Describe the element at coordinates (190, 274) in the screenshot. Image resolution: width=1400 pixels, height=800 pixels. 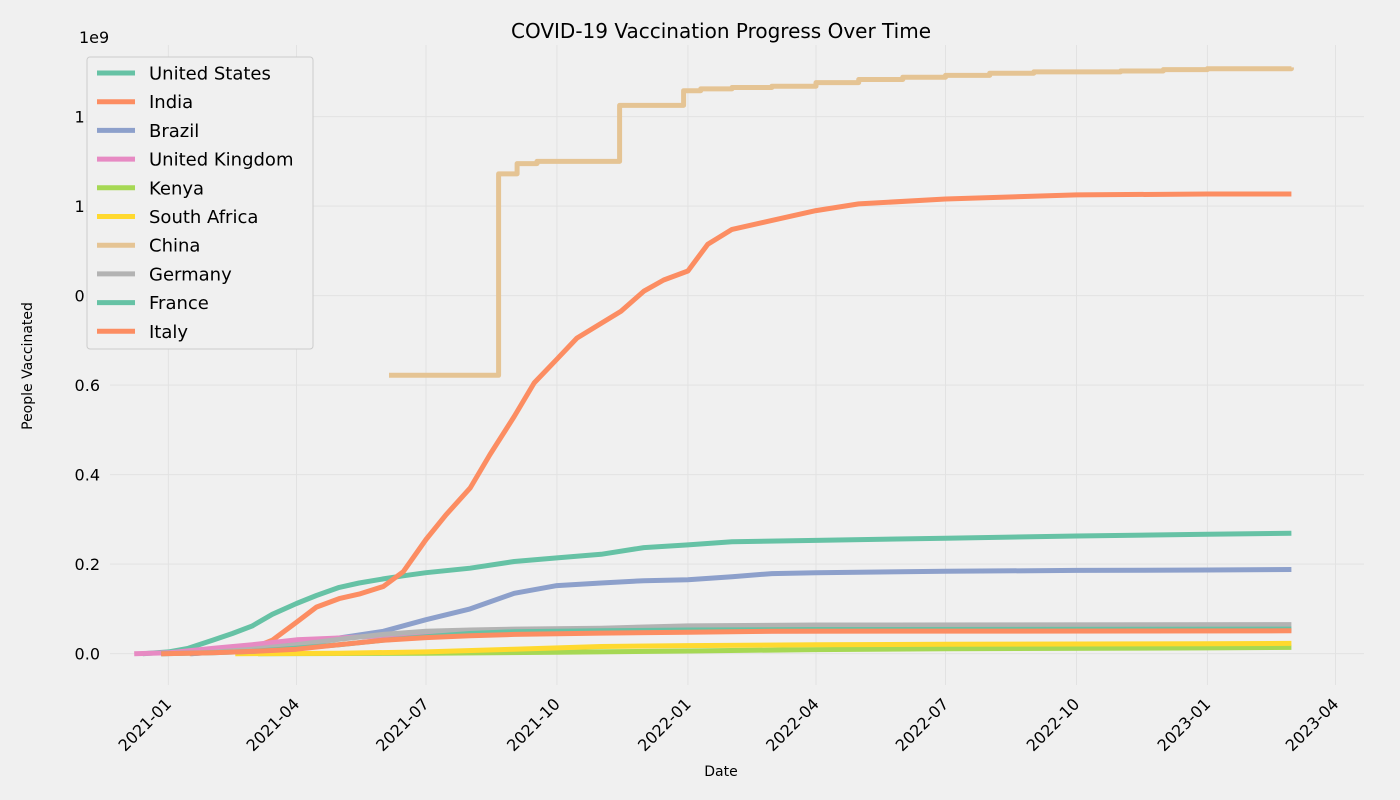
I see `legend-label: Germany` at that location.